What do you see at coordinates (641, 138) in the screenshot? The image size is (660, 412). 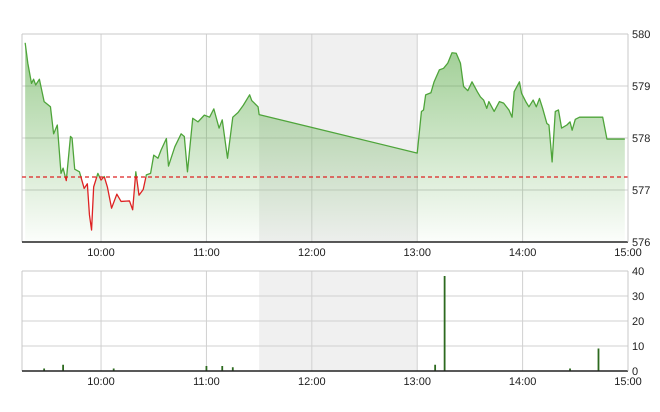 I see `y-tick-label: 578` at bounding box center [641, 138].